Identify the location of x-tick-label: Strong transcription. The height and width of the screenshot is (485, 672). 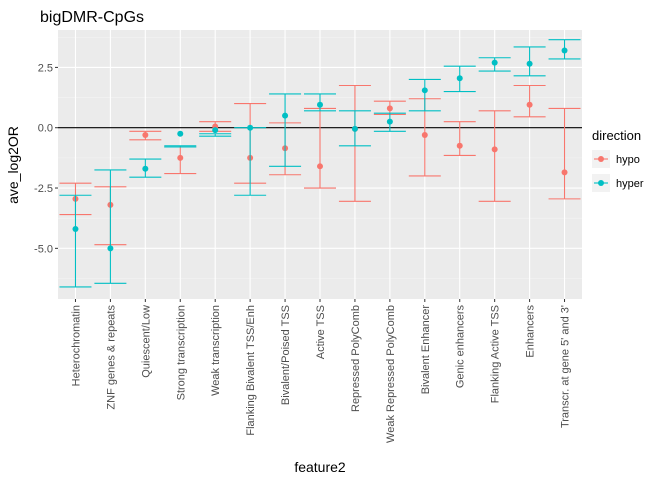
(181, 352).